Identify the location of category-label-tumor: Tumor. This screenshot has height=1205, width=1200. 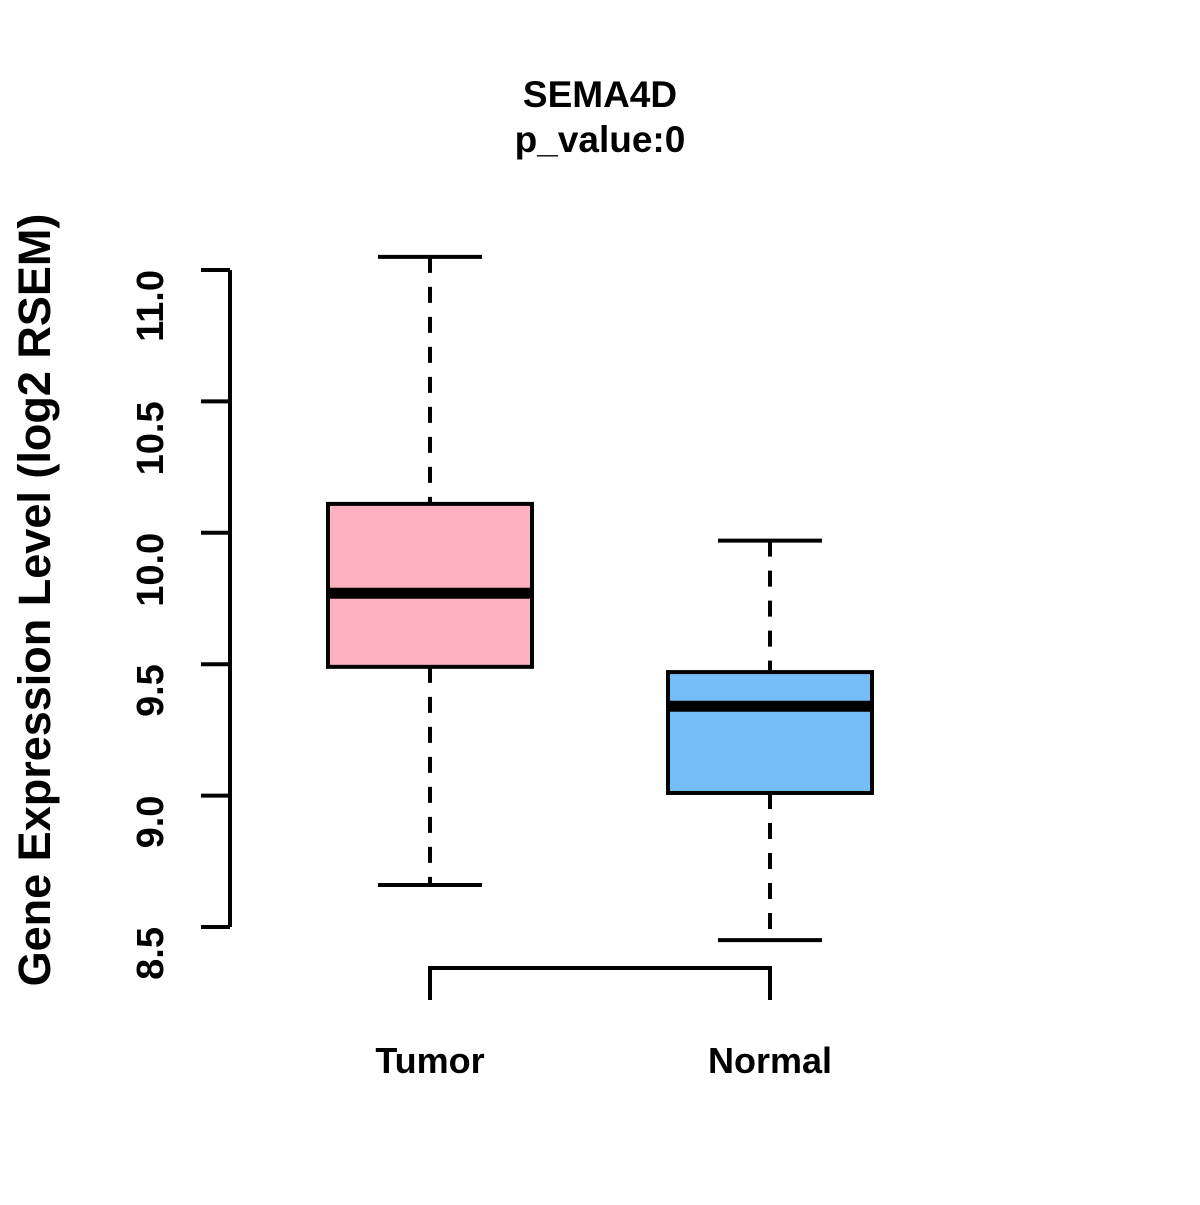
(429, 1060).